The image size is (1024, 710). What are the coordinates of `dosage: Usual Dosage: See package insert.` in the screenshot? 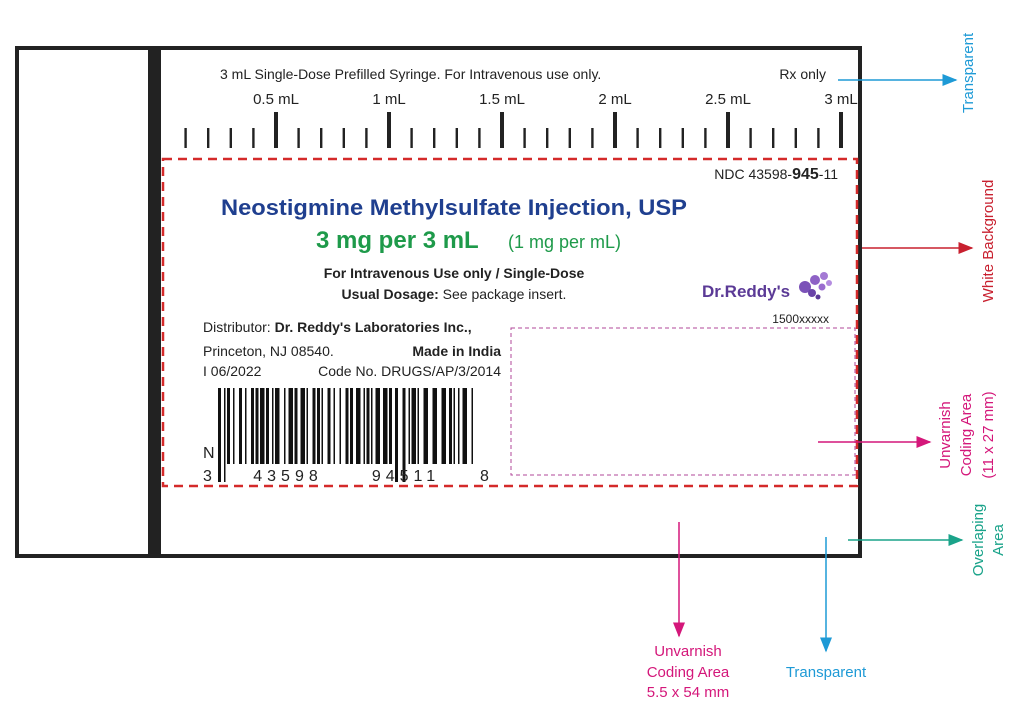 It's located at (454, 294).